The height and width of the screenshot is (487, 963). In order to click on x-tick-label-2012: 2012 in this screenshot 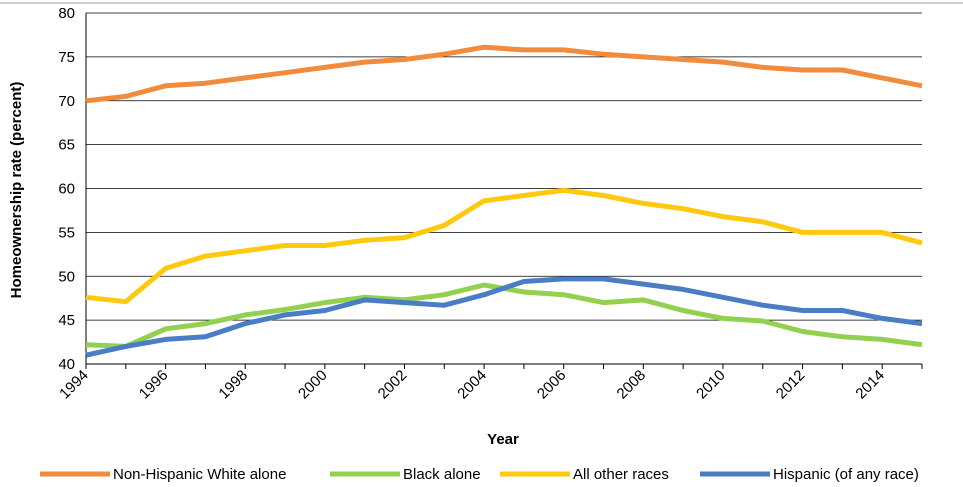, I will do `click(791, 385)`.